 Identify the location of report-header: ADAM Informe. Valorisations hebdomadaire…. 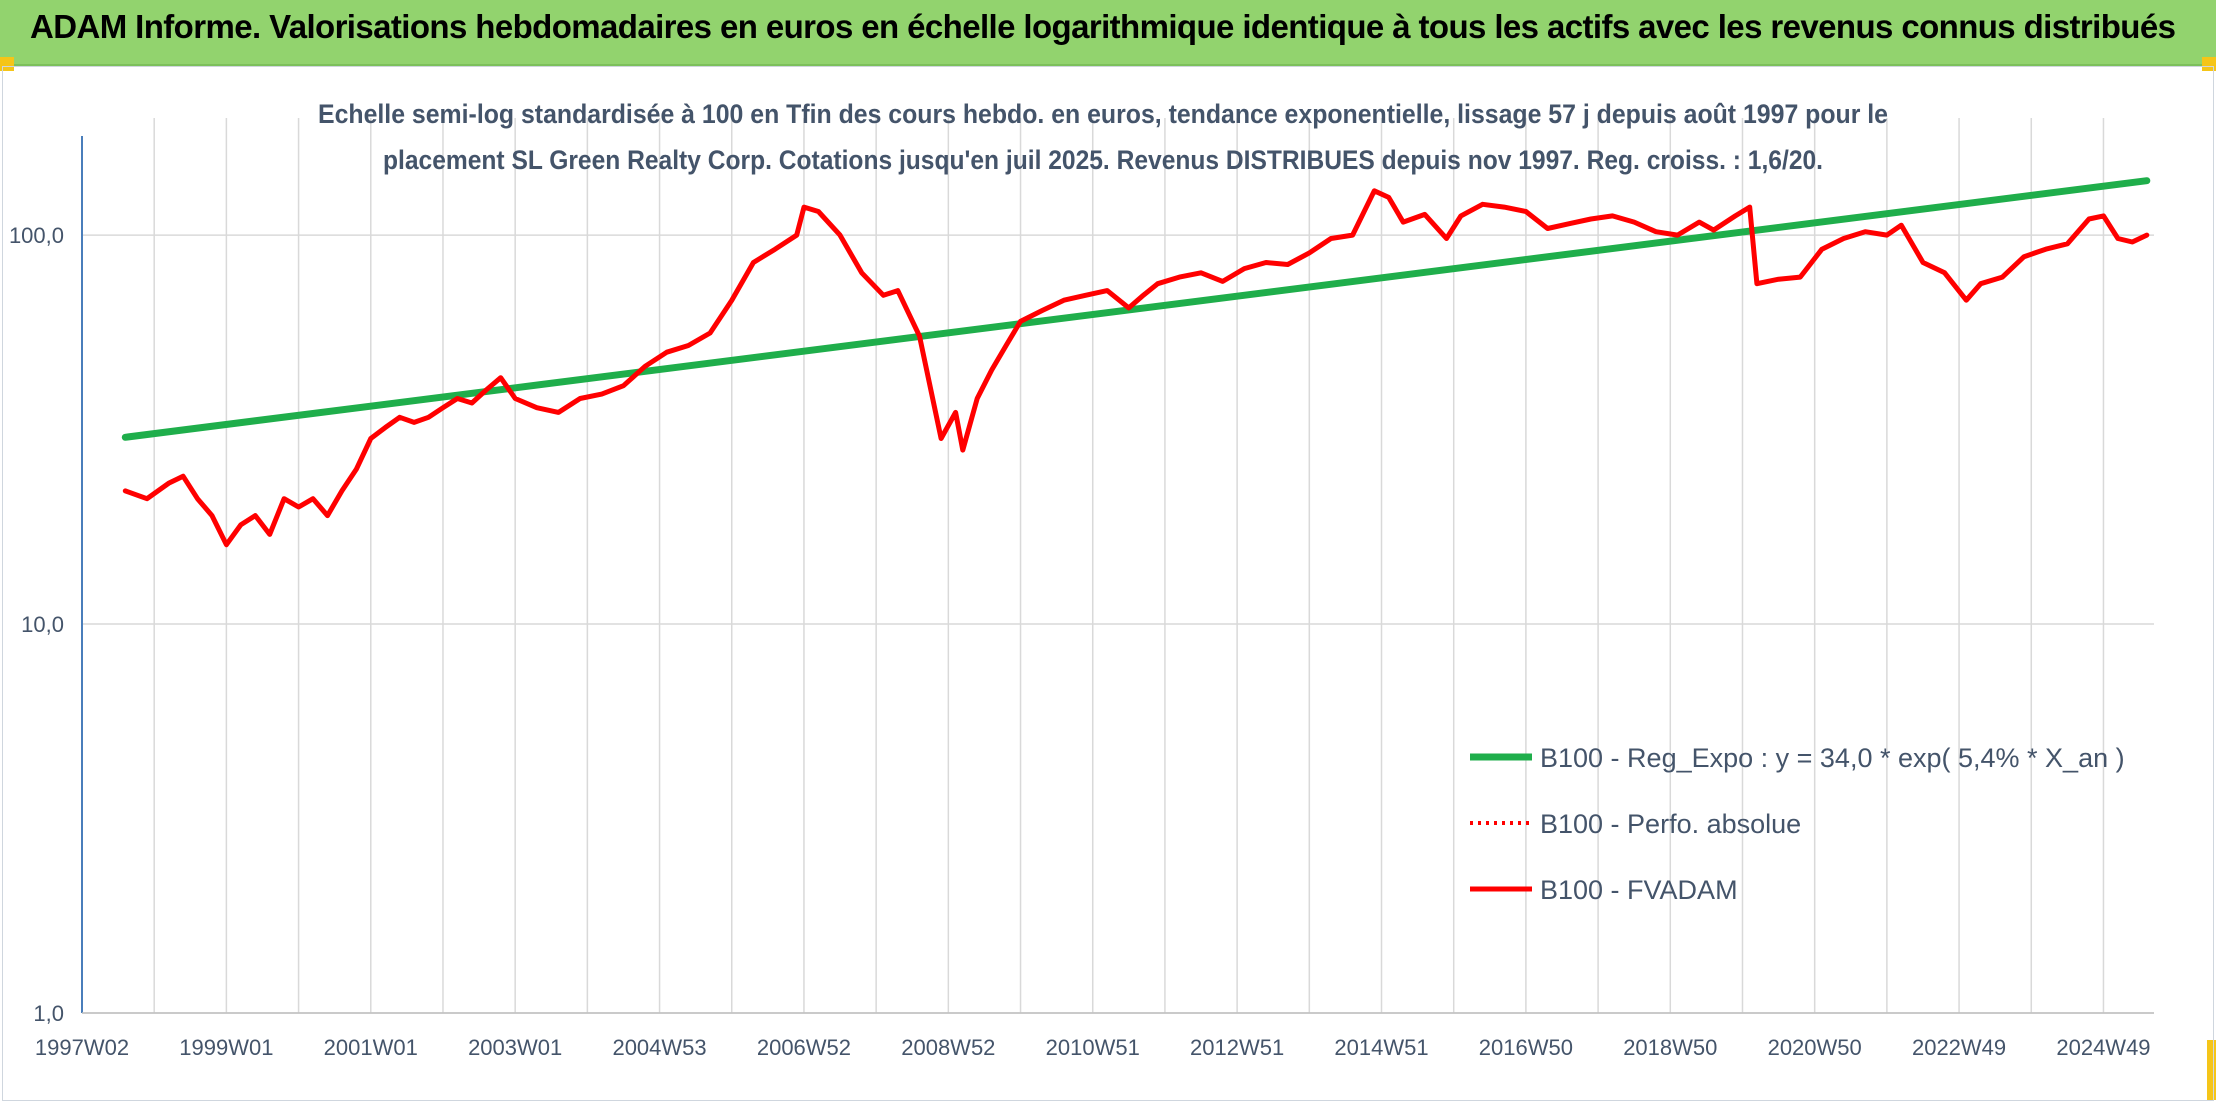
(1108, 33).